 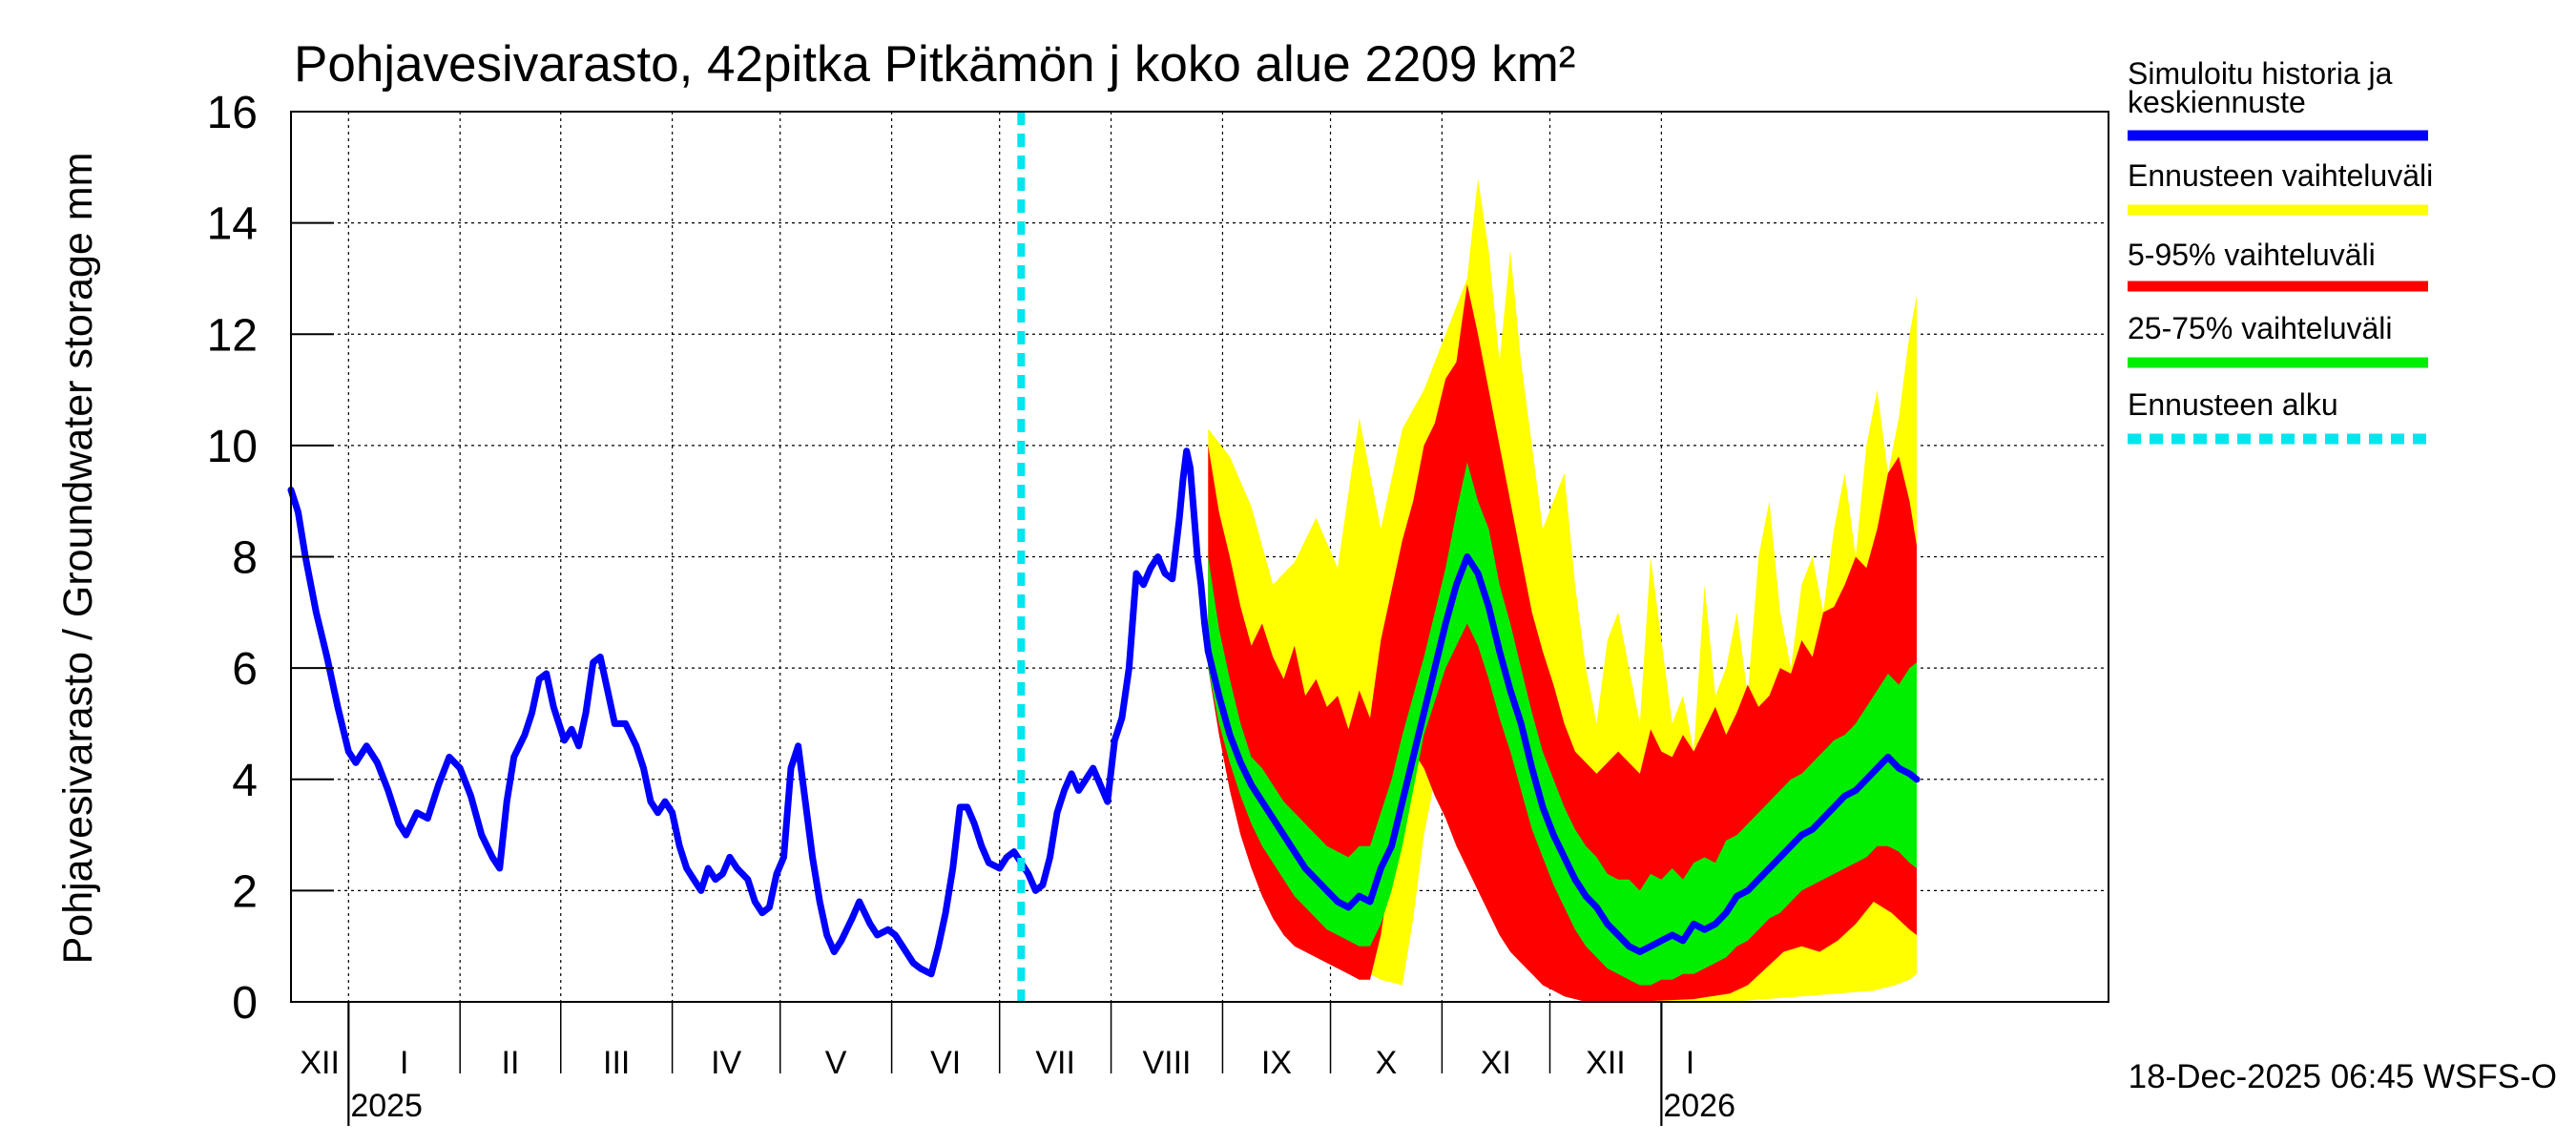 I want to click on month-label: III, so click(x=616, y=1063).